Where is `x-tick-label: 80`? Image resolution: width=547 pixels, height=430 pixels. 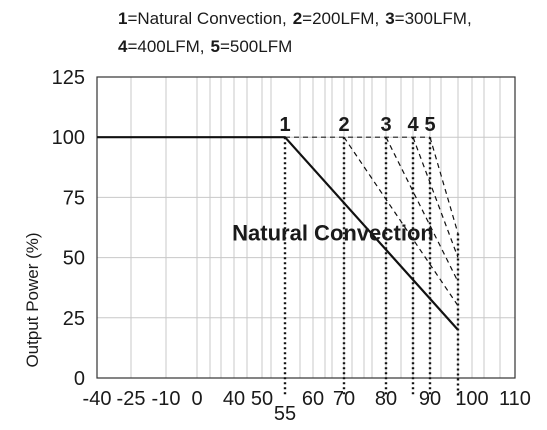
x-tick-label: 80 is located at coordinates (386, 399).